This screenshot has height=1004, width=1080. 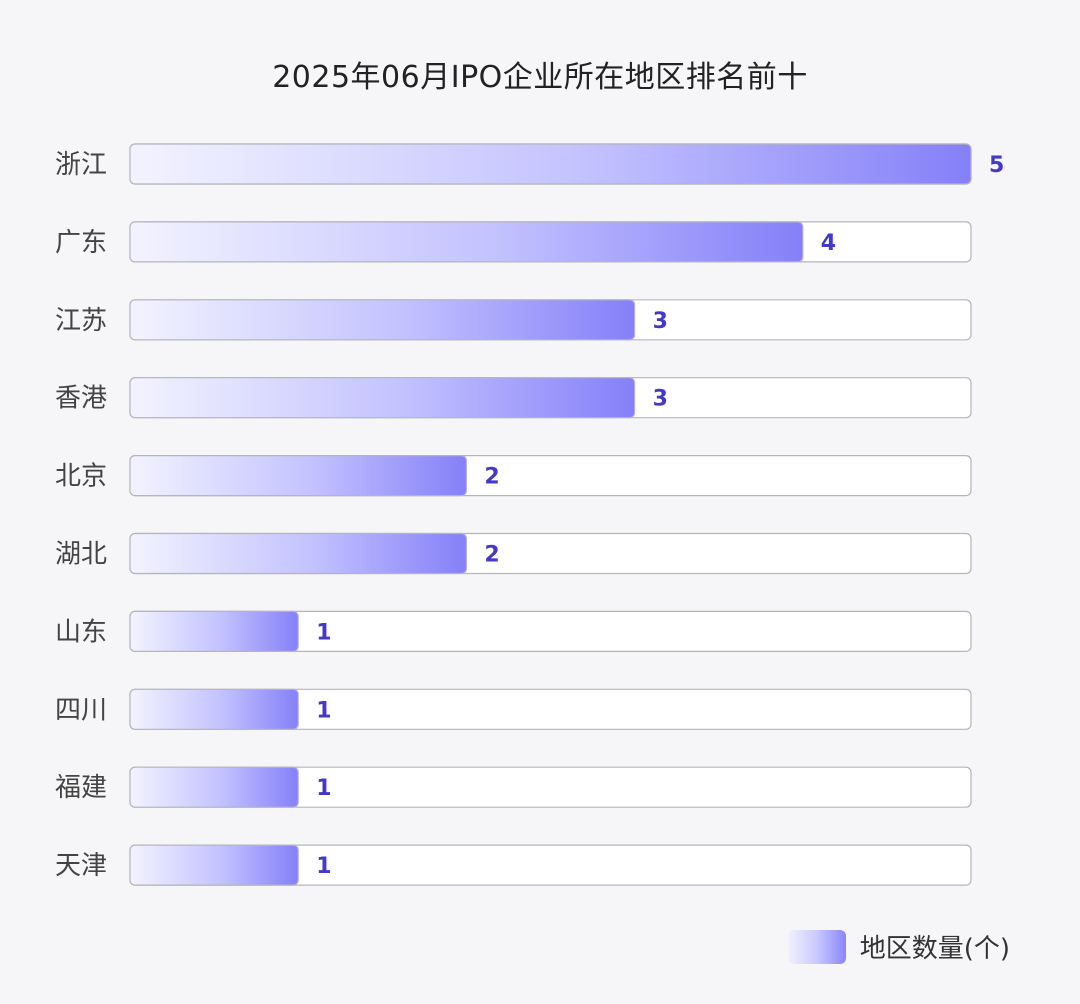 I want to click on legend-label: 地区数量(个), so click(x=934, y=949).